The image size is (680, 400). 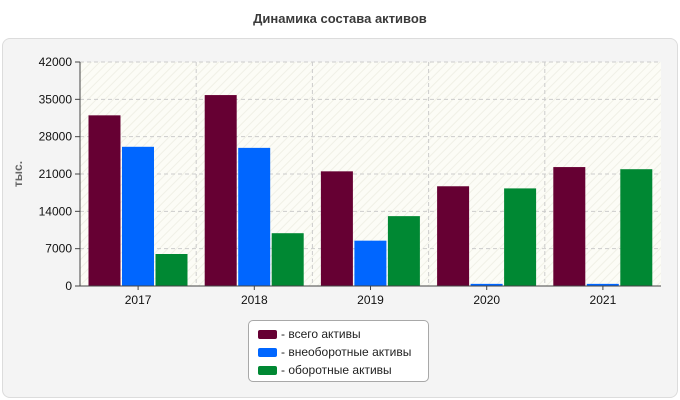 What do you see at coordinates (520, 237) in the screenshot?
I see `bar-series-2-2020` at bounding box center [520, 237].